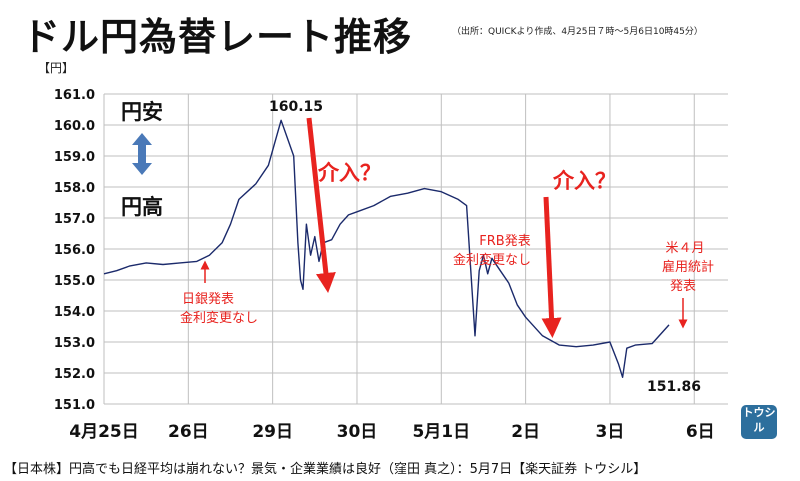 Image resolution: width=800 pixels, height=481 pixels. What do you see at coordinates (610, 432) in the screenshot?
I see `x-tick-label: 3日` at bounding box center [610, 432].